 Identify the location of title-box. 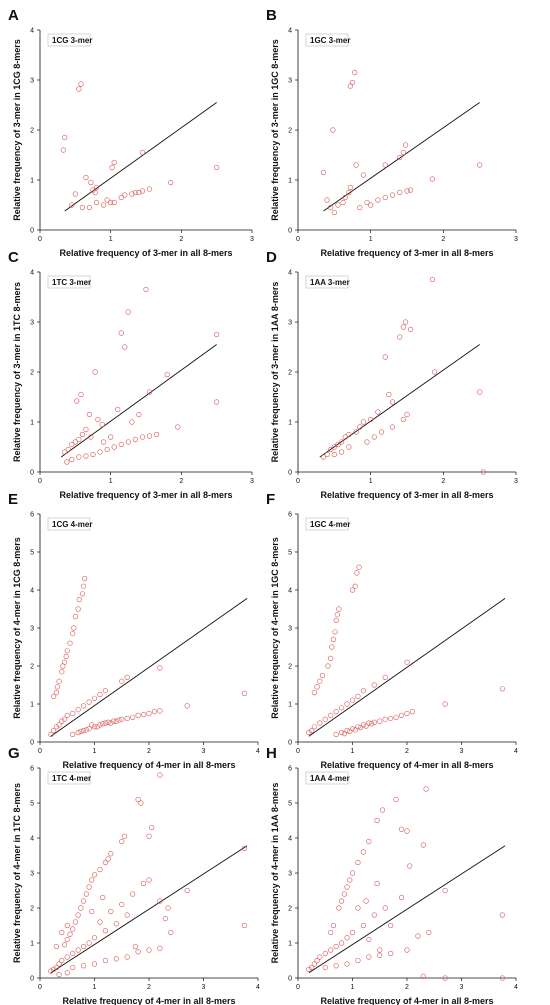
(327, 778).